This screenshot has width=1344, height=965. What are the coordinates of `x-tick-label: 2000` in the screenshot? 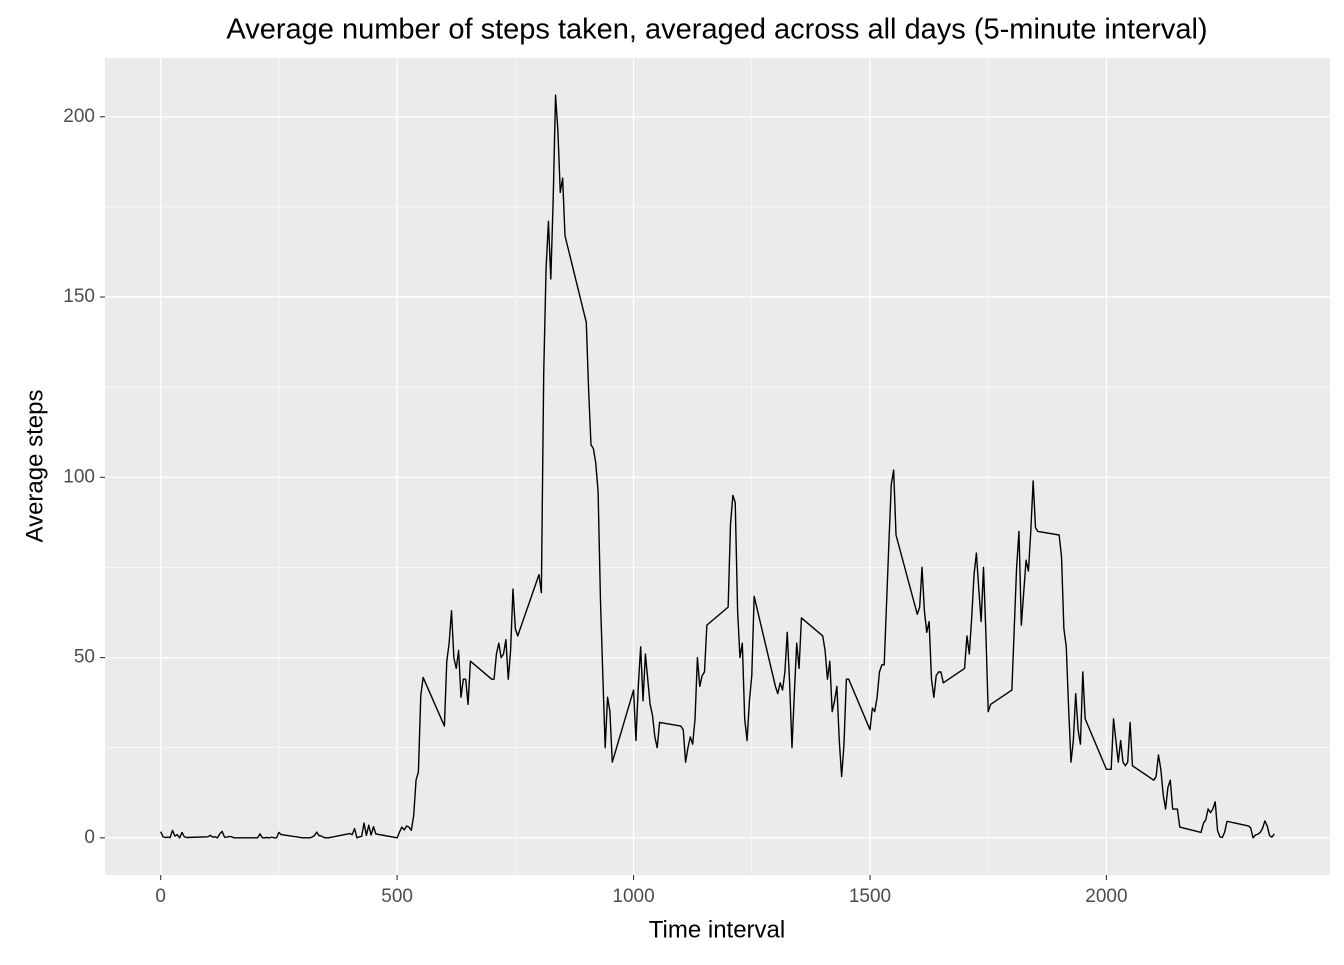 It's located at (1106, 896).